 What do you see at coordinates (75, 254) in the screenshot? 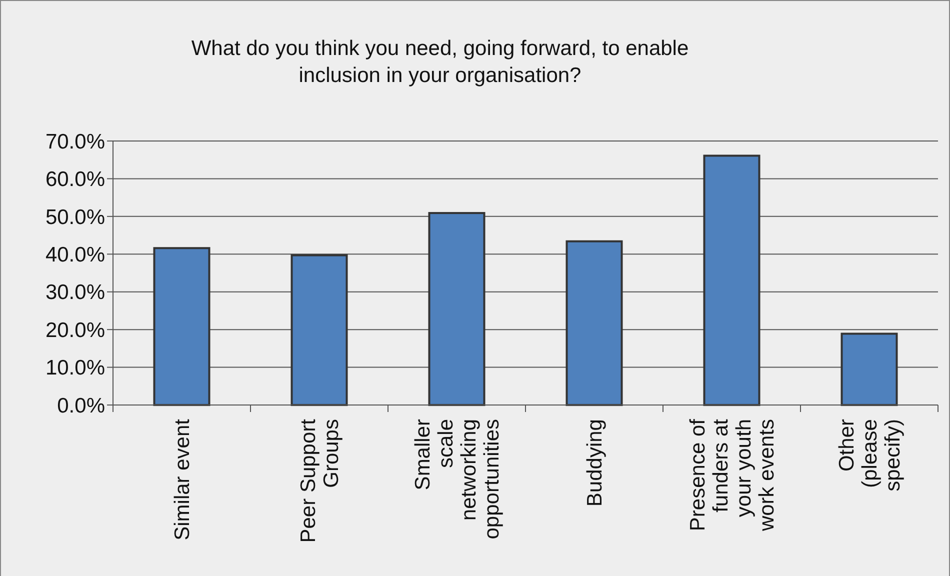
I see `y-tick-label: 40.0%` at bounding box center [75, 254].